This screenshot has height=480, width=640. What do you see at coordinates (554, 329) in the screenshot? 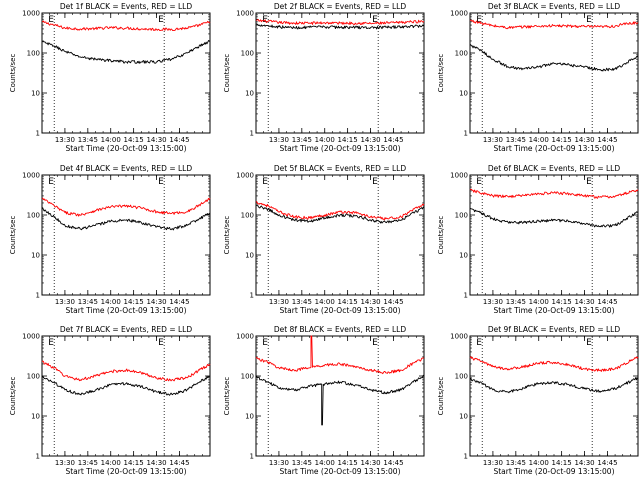
I see `chart-title: Det 9f BLACK = Events, RED = LLD` at bounding box center [554, 329].